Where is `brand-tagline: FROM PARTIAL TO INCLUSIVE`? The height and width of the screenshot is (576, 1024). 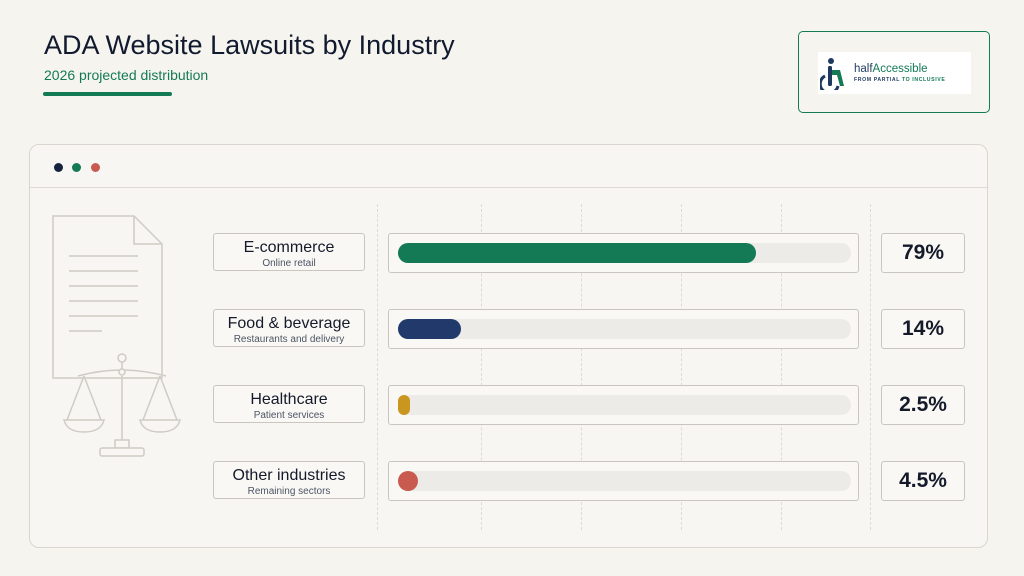 brand-tagline: FROM PARTIAL TO INCLUSIVE is located at coordinates (900, 80).